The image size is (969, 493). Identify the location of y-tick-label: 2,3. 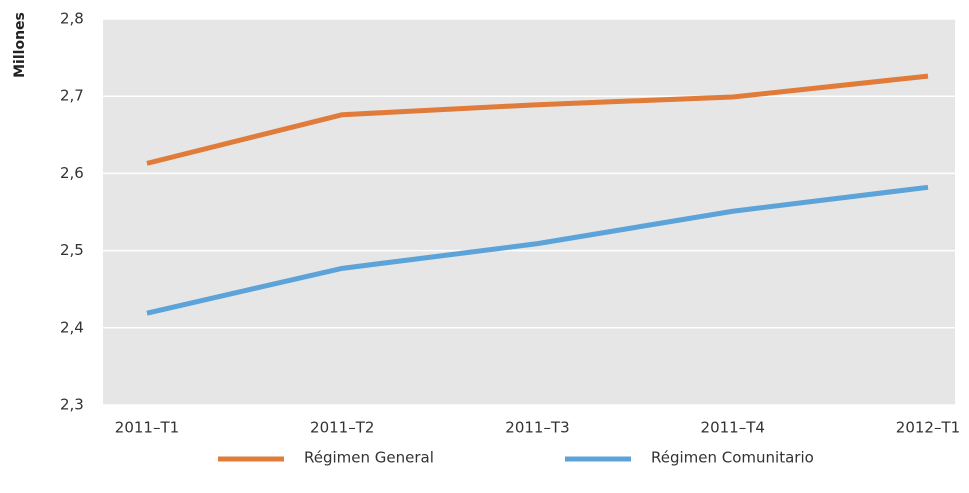
(72, 405).